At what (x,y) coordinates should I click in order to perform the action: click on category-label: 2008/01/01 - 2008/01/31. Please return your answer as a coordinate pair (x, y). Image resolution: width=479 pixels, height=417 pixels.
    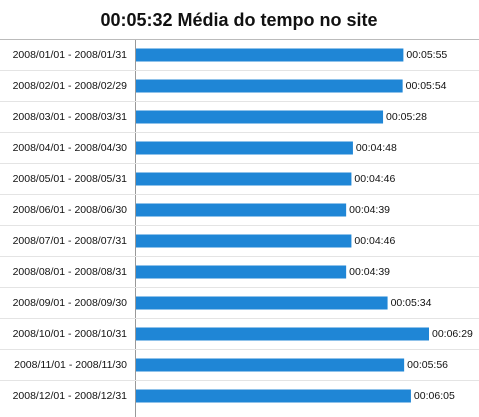
    Looking at the image, I should click on (70, 55).